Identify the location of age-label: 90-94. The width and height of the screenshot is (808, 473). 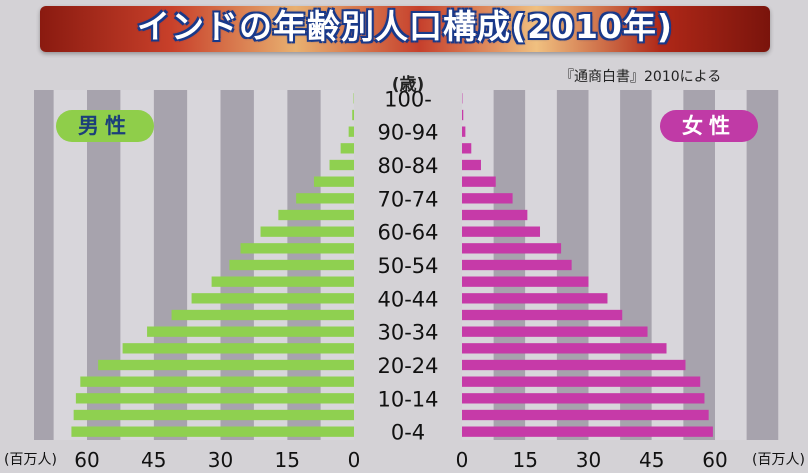
(407, 133).